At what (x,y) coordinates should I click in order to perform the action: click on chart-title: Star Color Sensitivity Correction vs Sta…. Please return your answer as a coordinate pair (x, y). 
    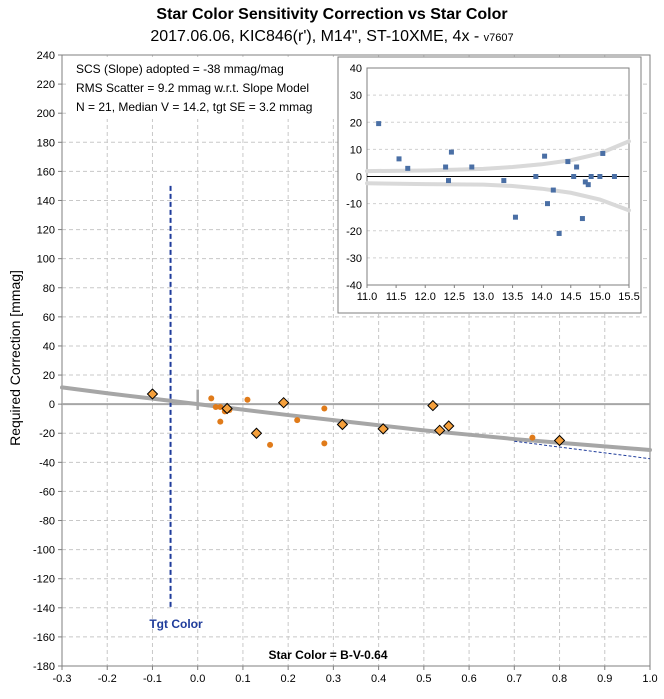
    Looking at the image, I should click on (332, 14).